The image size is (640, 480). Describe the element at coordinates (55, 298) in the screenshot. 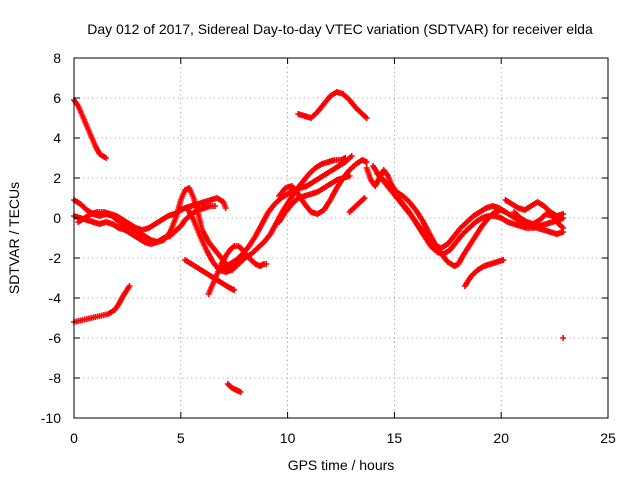

I see `y-tick-label: -4` at that location.